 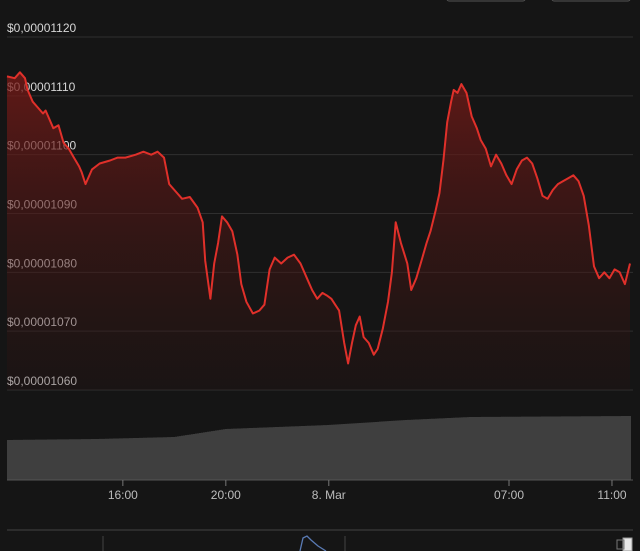 What do you see at coordinates (627, 544) in the screenshot?
I see `navigator-handle-right` at bounding box center [627, 544].